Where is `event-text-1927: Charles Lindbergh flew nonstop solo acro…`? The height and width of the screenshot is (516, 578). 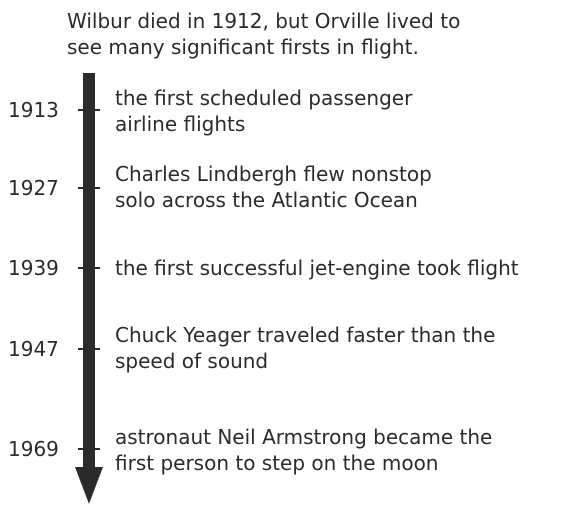 event-text-1927: Charles Lindbergh flew nonstop solo acro… is located at coordinates (273, 187).